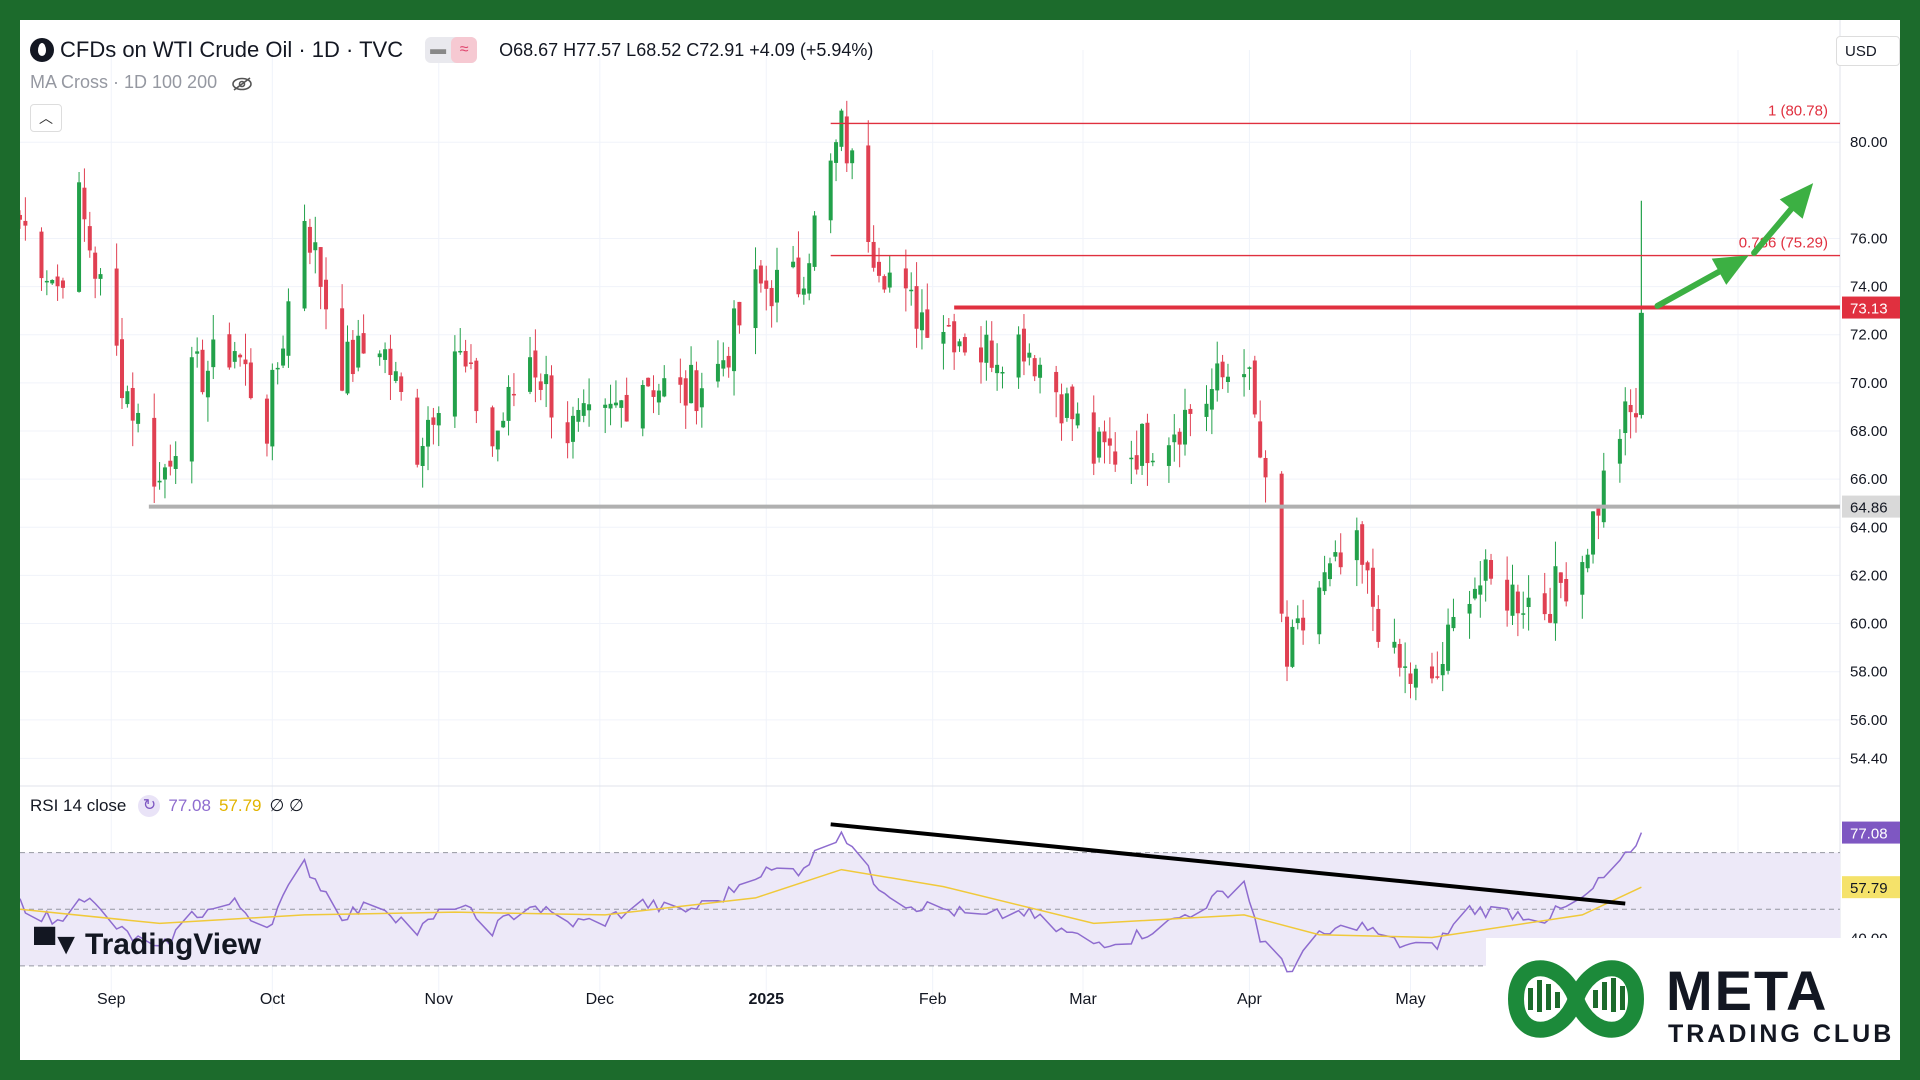  Describe the element at coordinates (1869, 142) in the screenshot. I see `y-tick-label: 80.00` at that location.